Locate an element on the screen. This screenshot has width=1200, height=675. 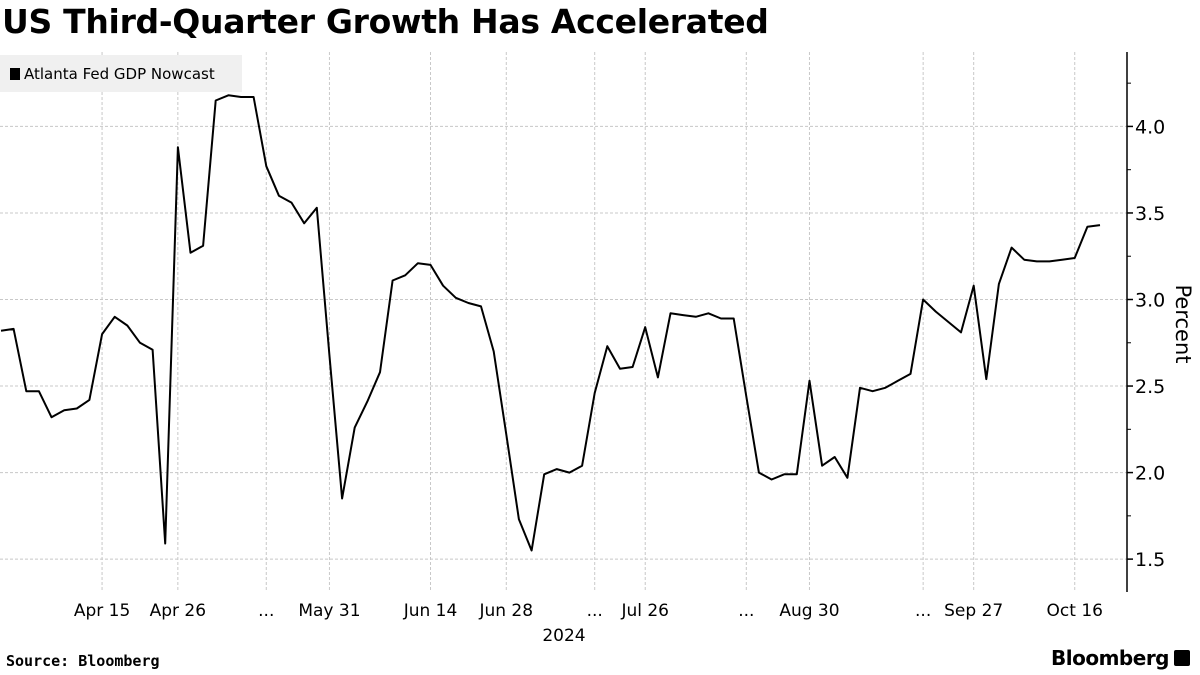
x-tick-label: Jun 14 is located at coordinates (430, 611).